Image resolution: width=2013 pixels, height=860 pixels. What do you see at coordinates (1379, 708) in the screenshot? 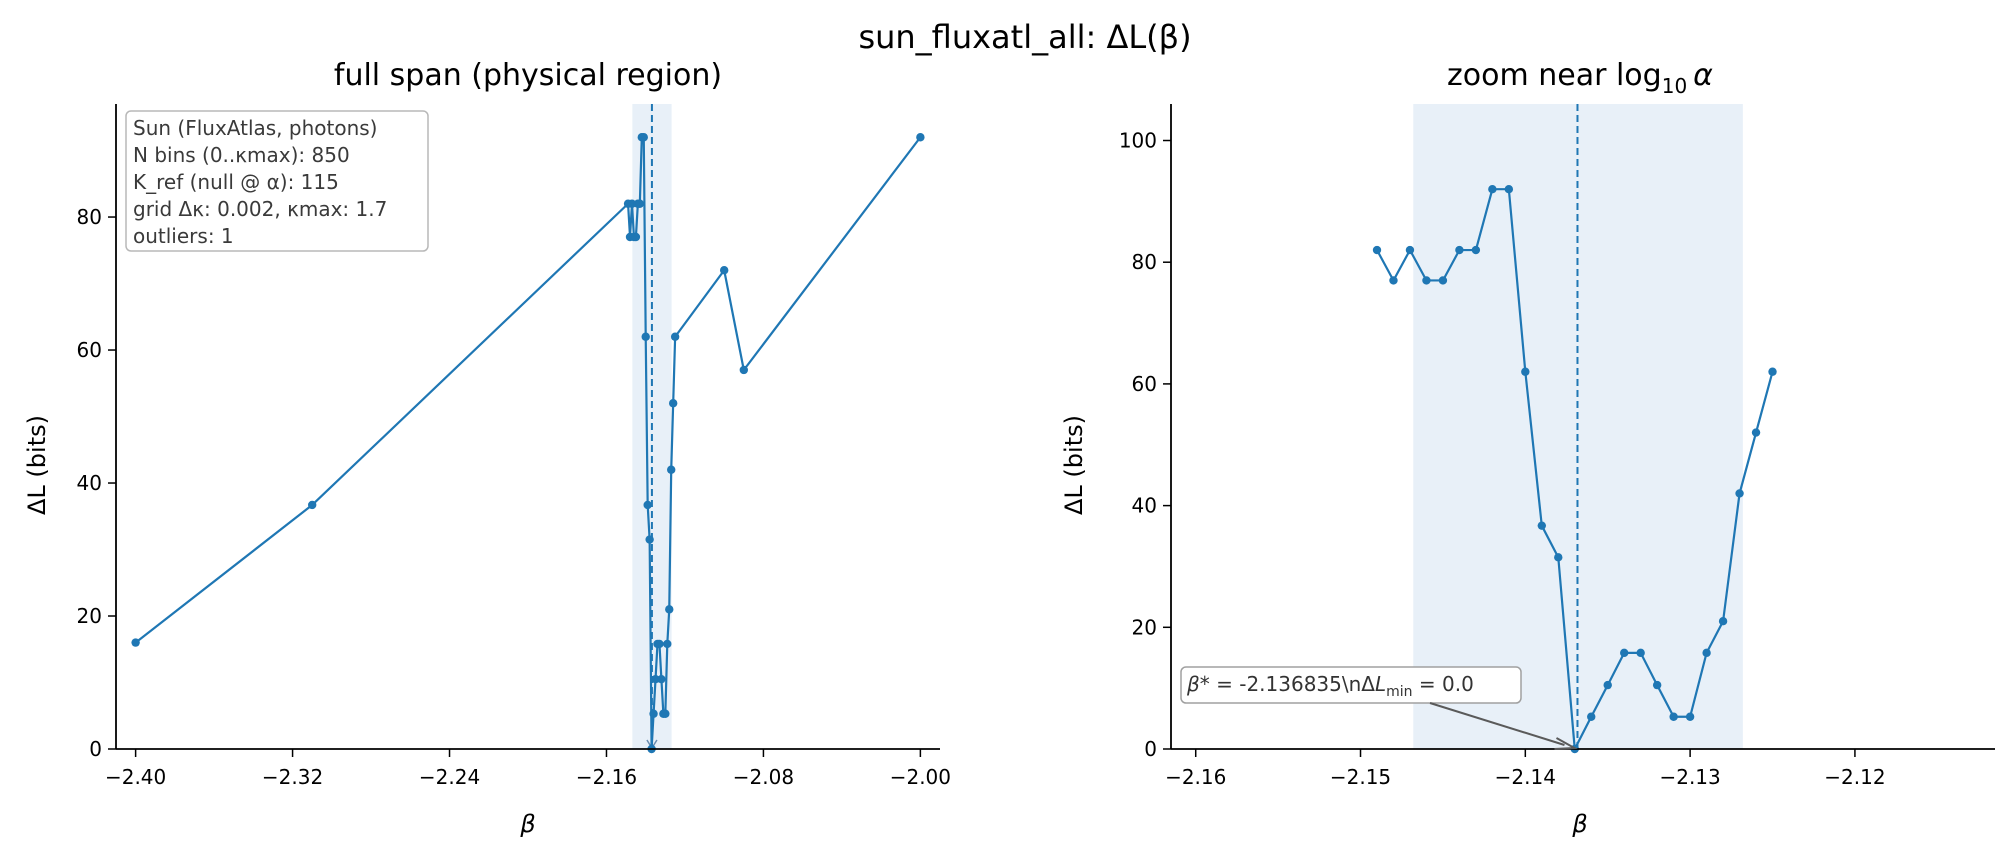
I see `min-annotation: β* = -2.136835\nΔLmin = 0.0` at bounding box center [1379, 708].